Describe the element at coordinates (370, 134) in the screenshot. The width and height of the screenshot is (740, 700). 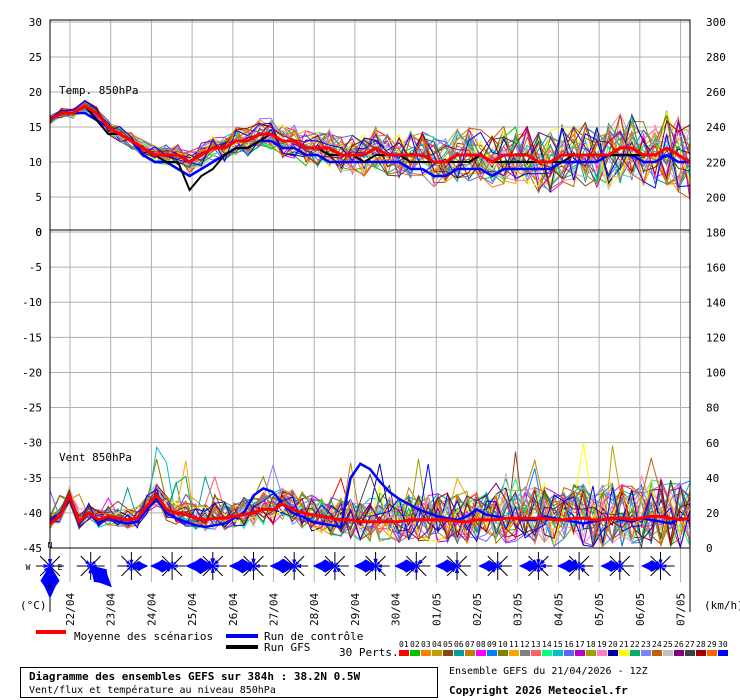
I see `temp-mean-line` at that location.